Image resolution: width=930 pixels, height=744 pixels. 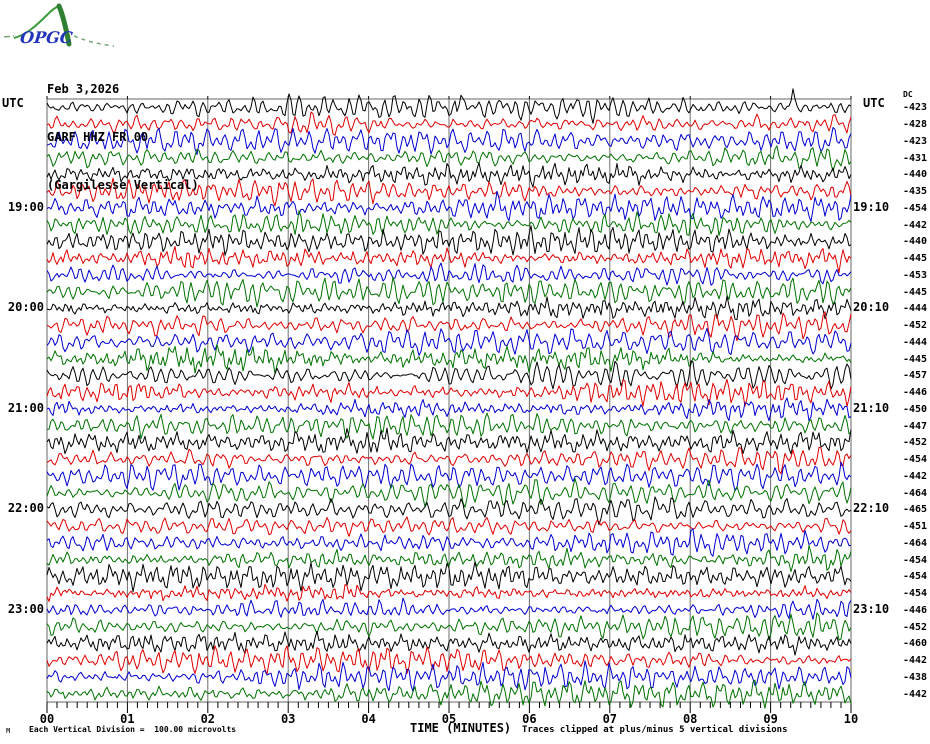 I want to click on header-date: Feb 3,2026, so click(x=83, y=89).